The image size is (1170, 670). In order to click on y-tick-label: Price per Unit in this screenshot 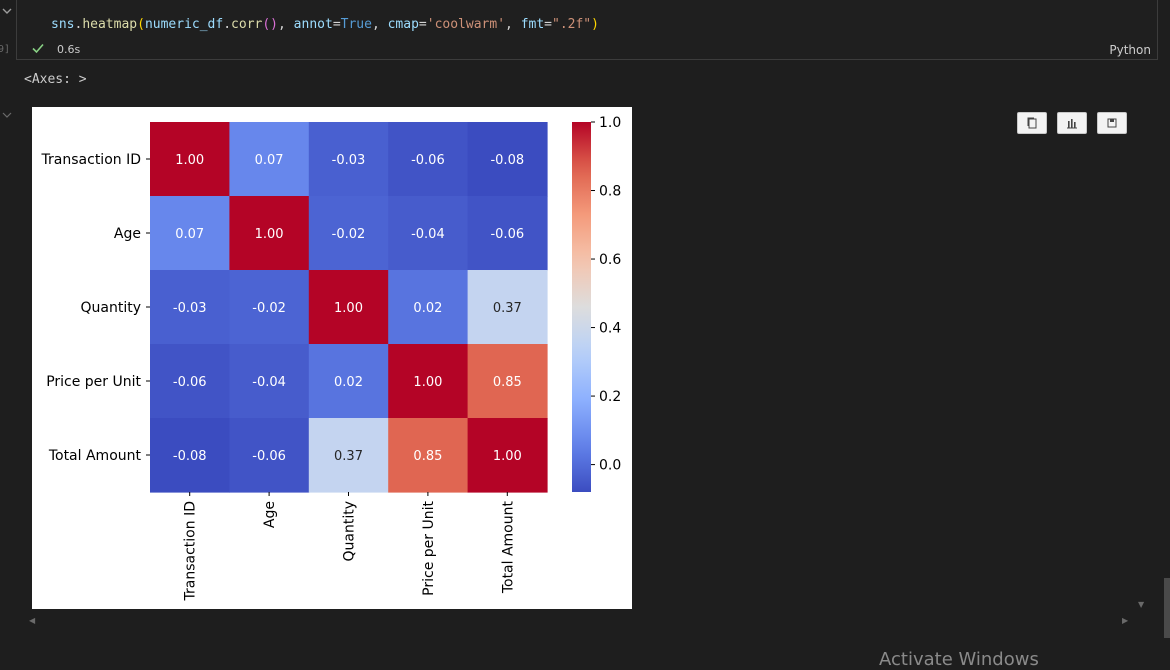, I will do `click(93, 382)`.